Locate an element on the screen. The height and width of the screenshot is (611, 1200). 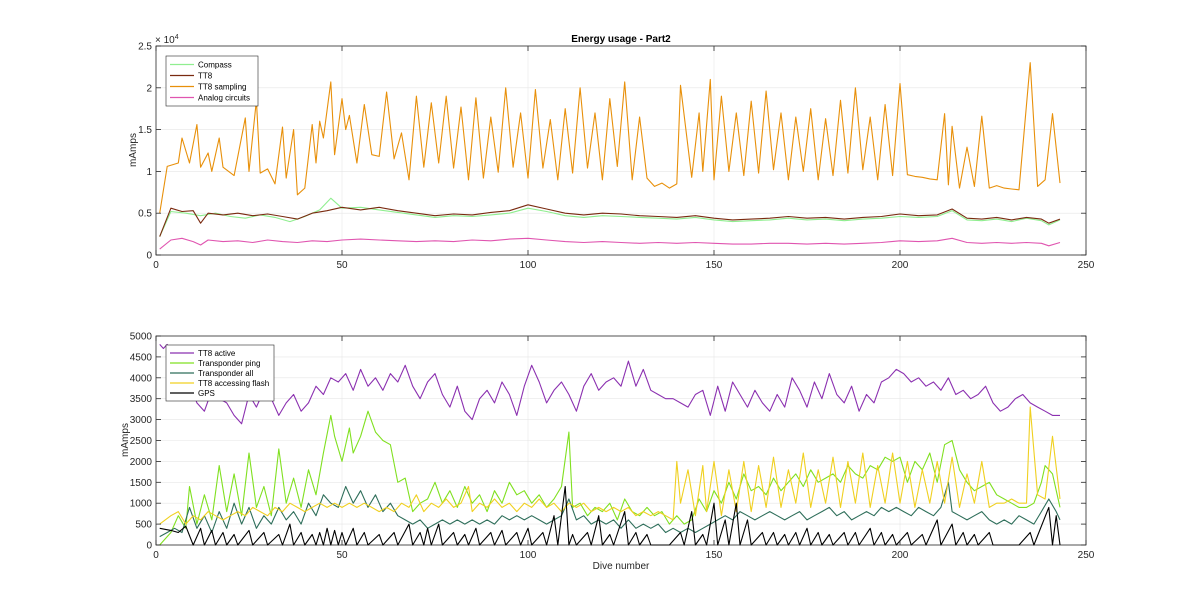
exponent-power: 4 is located at coordinates (177, 37).